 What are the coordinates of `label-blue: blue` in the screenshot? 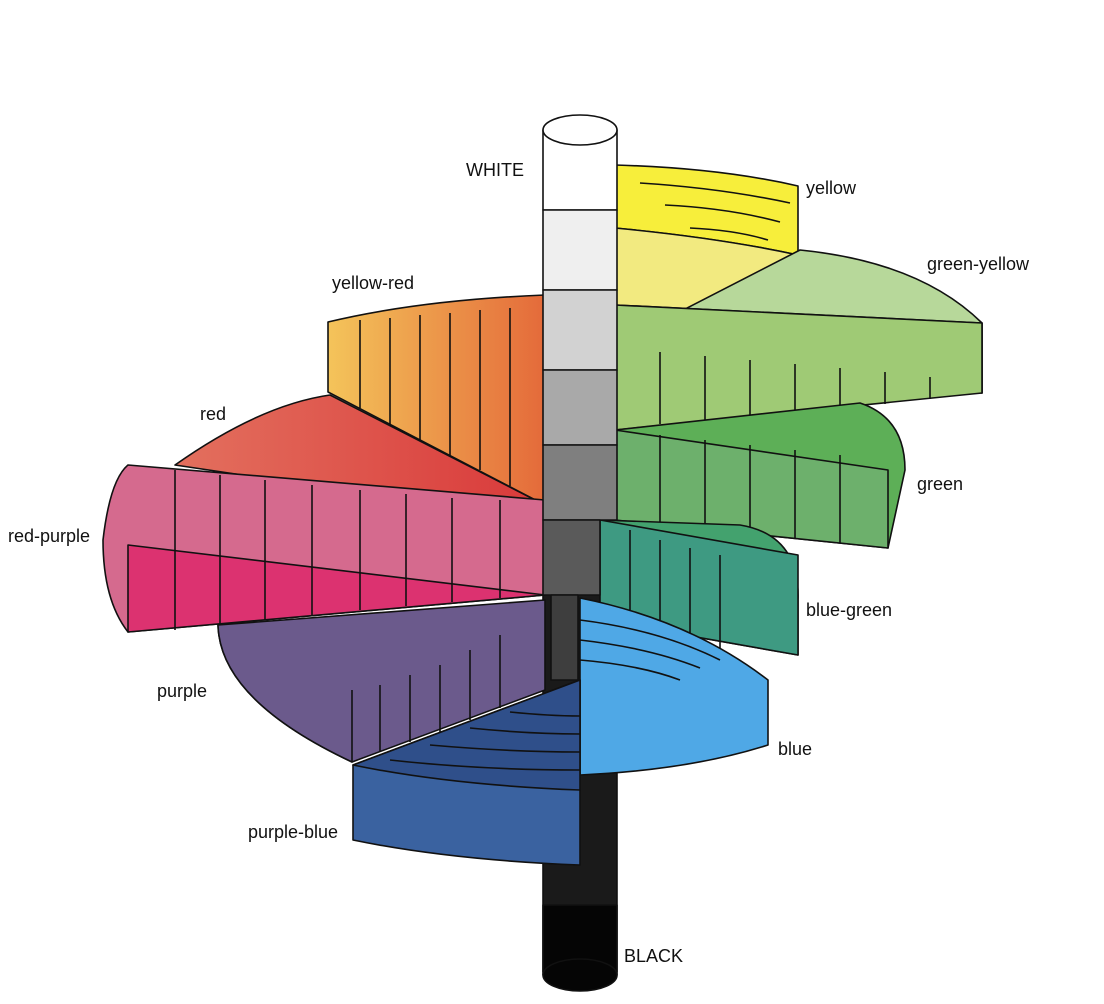 It's located at (795, 749).